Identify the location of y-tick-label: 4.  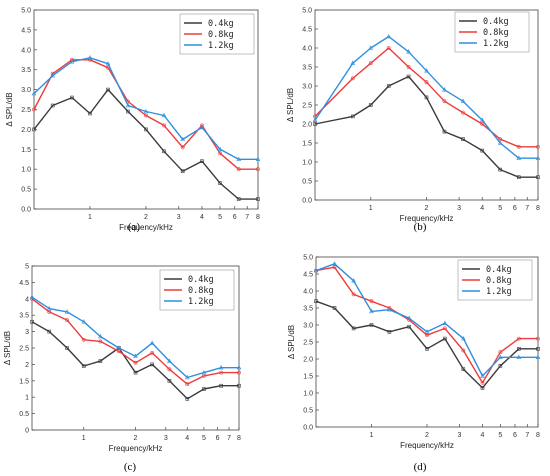
(27, 299).